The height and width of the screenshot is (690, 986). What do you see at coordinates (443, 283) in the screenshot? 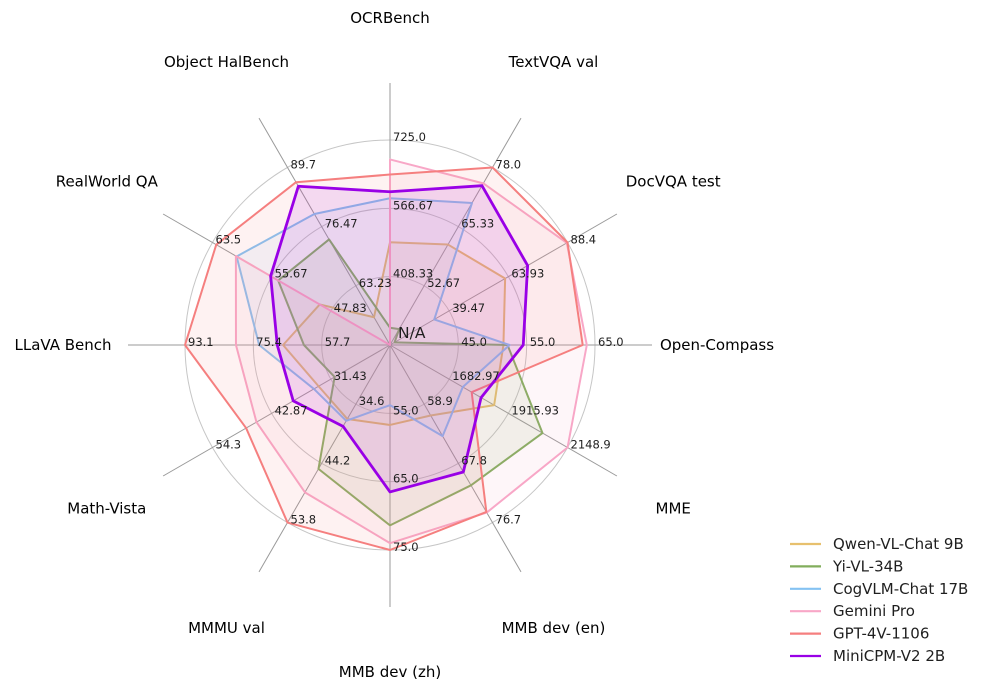
I see `tick-label-textvqa-val-2: 52.67` at bounding box center [443, 283].